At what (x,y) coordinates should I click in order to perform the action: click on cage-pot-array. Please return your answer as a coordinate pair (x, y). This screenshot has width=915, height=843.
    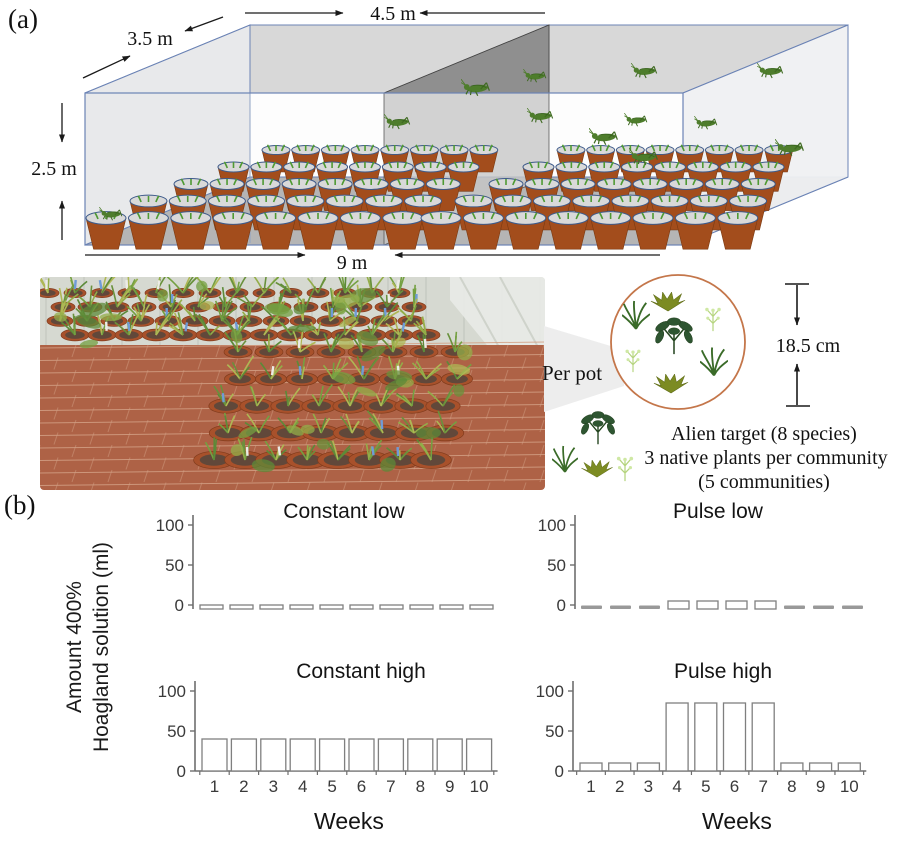
    Looking at the image, I should click on (439, 197).